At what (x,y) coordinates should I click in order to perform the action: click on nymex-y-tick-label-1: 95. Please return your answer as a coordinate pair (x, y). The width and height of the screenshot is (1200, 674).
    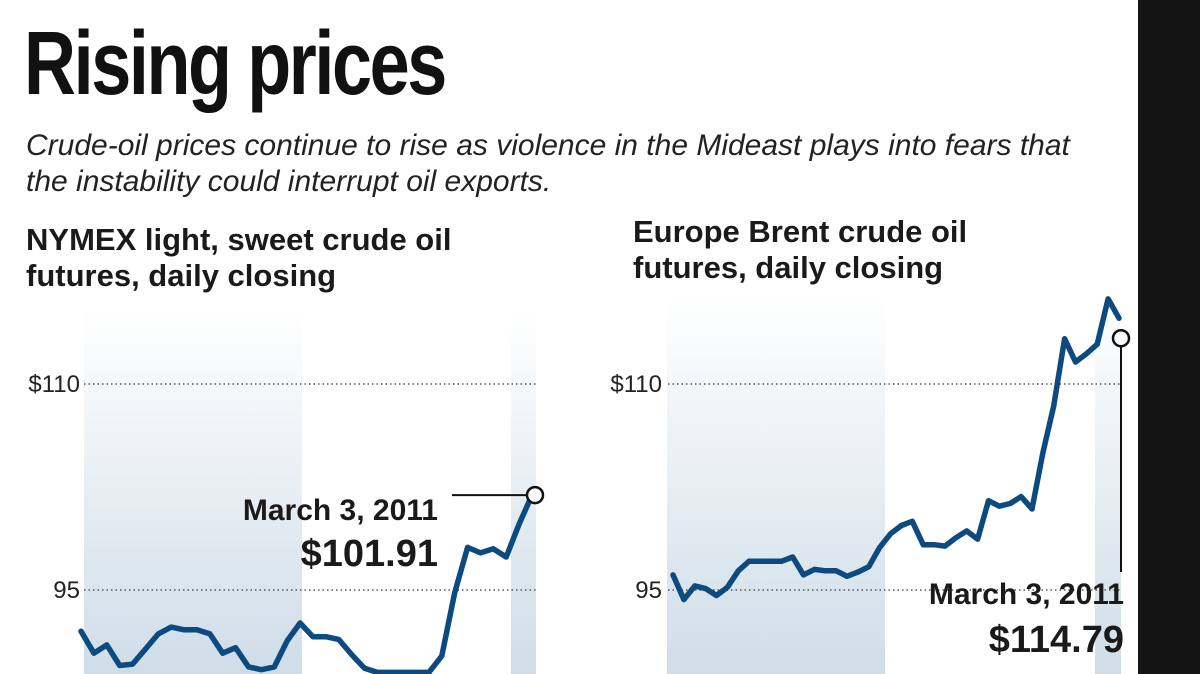
    Looking at the image, I should click on (66, 590).